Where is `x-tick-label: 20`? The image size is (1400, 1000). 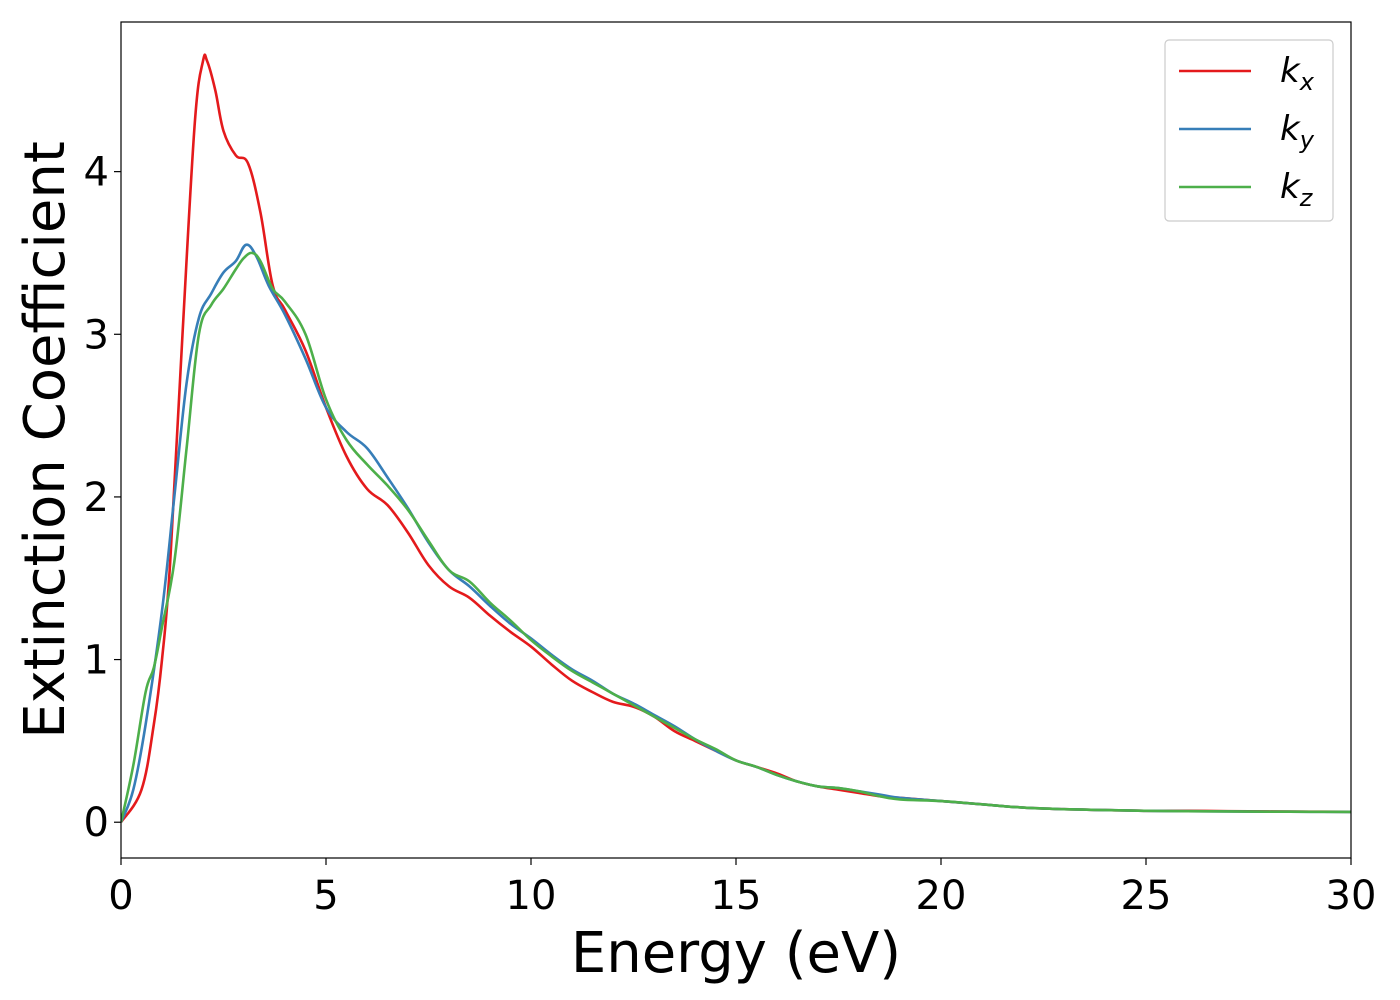 x-tick-label: 20 is located at coordinates (941, 896).